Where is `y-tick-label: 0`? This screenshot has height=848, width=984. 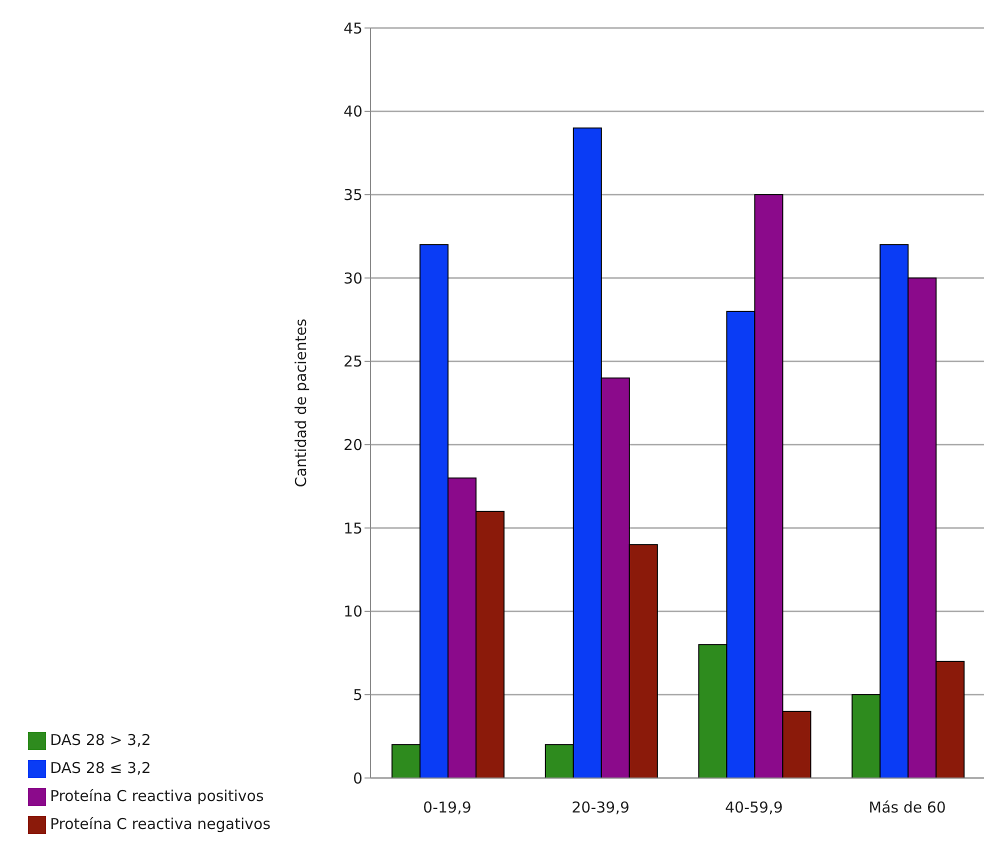 y-tick-label: 0 is located at coordinates (358, 778).